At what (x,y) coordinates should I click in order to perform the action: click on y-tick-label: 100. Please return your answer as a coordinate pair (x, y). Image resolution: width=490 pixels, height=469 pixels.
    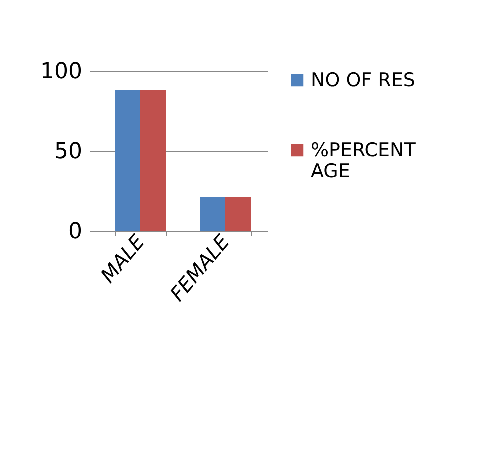
    Looking at the image, I should click on (61, 72).